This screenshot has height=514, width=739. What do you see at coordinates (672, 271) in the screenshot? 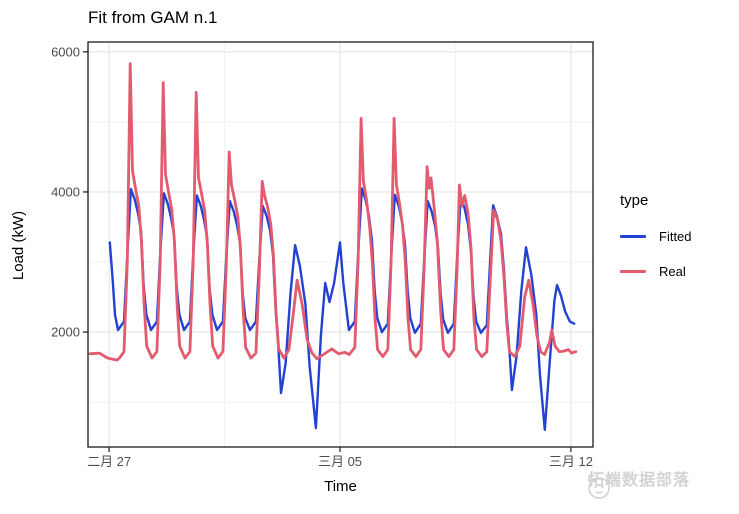
I see `legend-label-real: Real` at bounding box center [672, 271].